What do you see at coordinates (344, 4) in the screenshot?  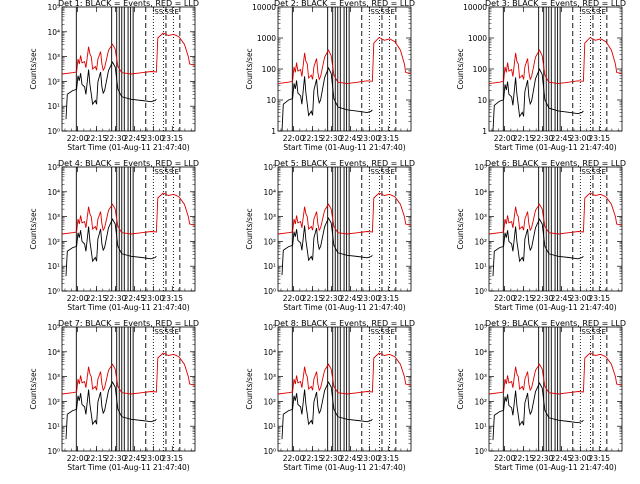 I see `panel-title: Det 2: BLACK = Events, RED = LLD` at bounding box center [344, 4].